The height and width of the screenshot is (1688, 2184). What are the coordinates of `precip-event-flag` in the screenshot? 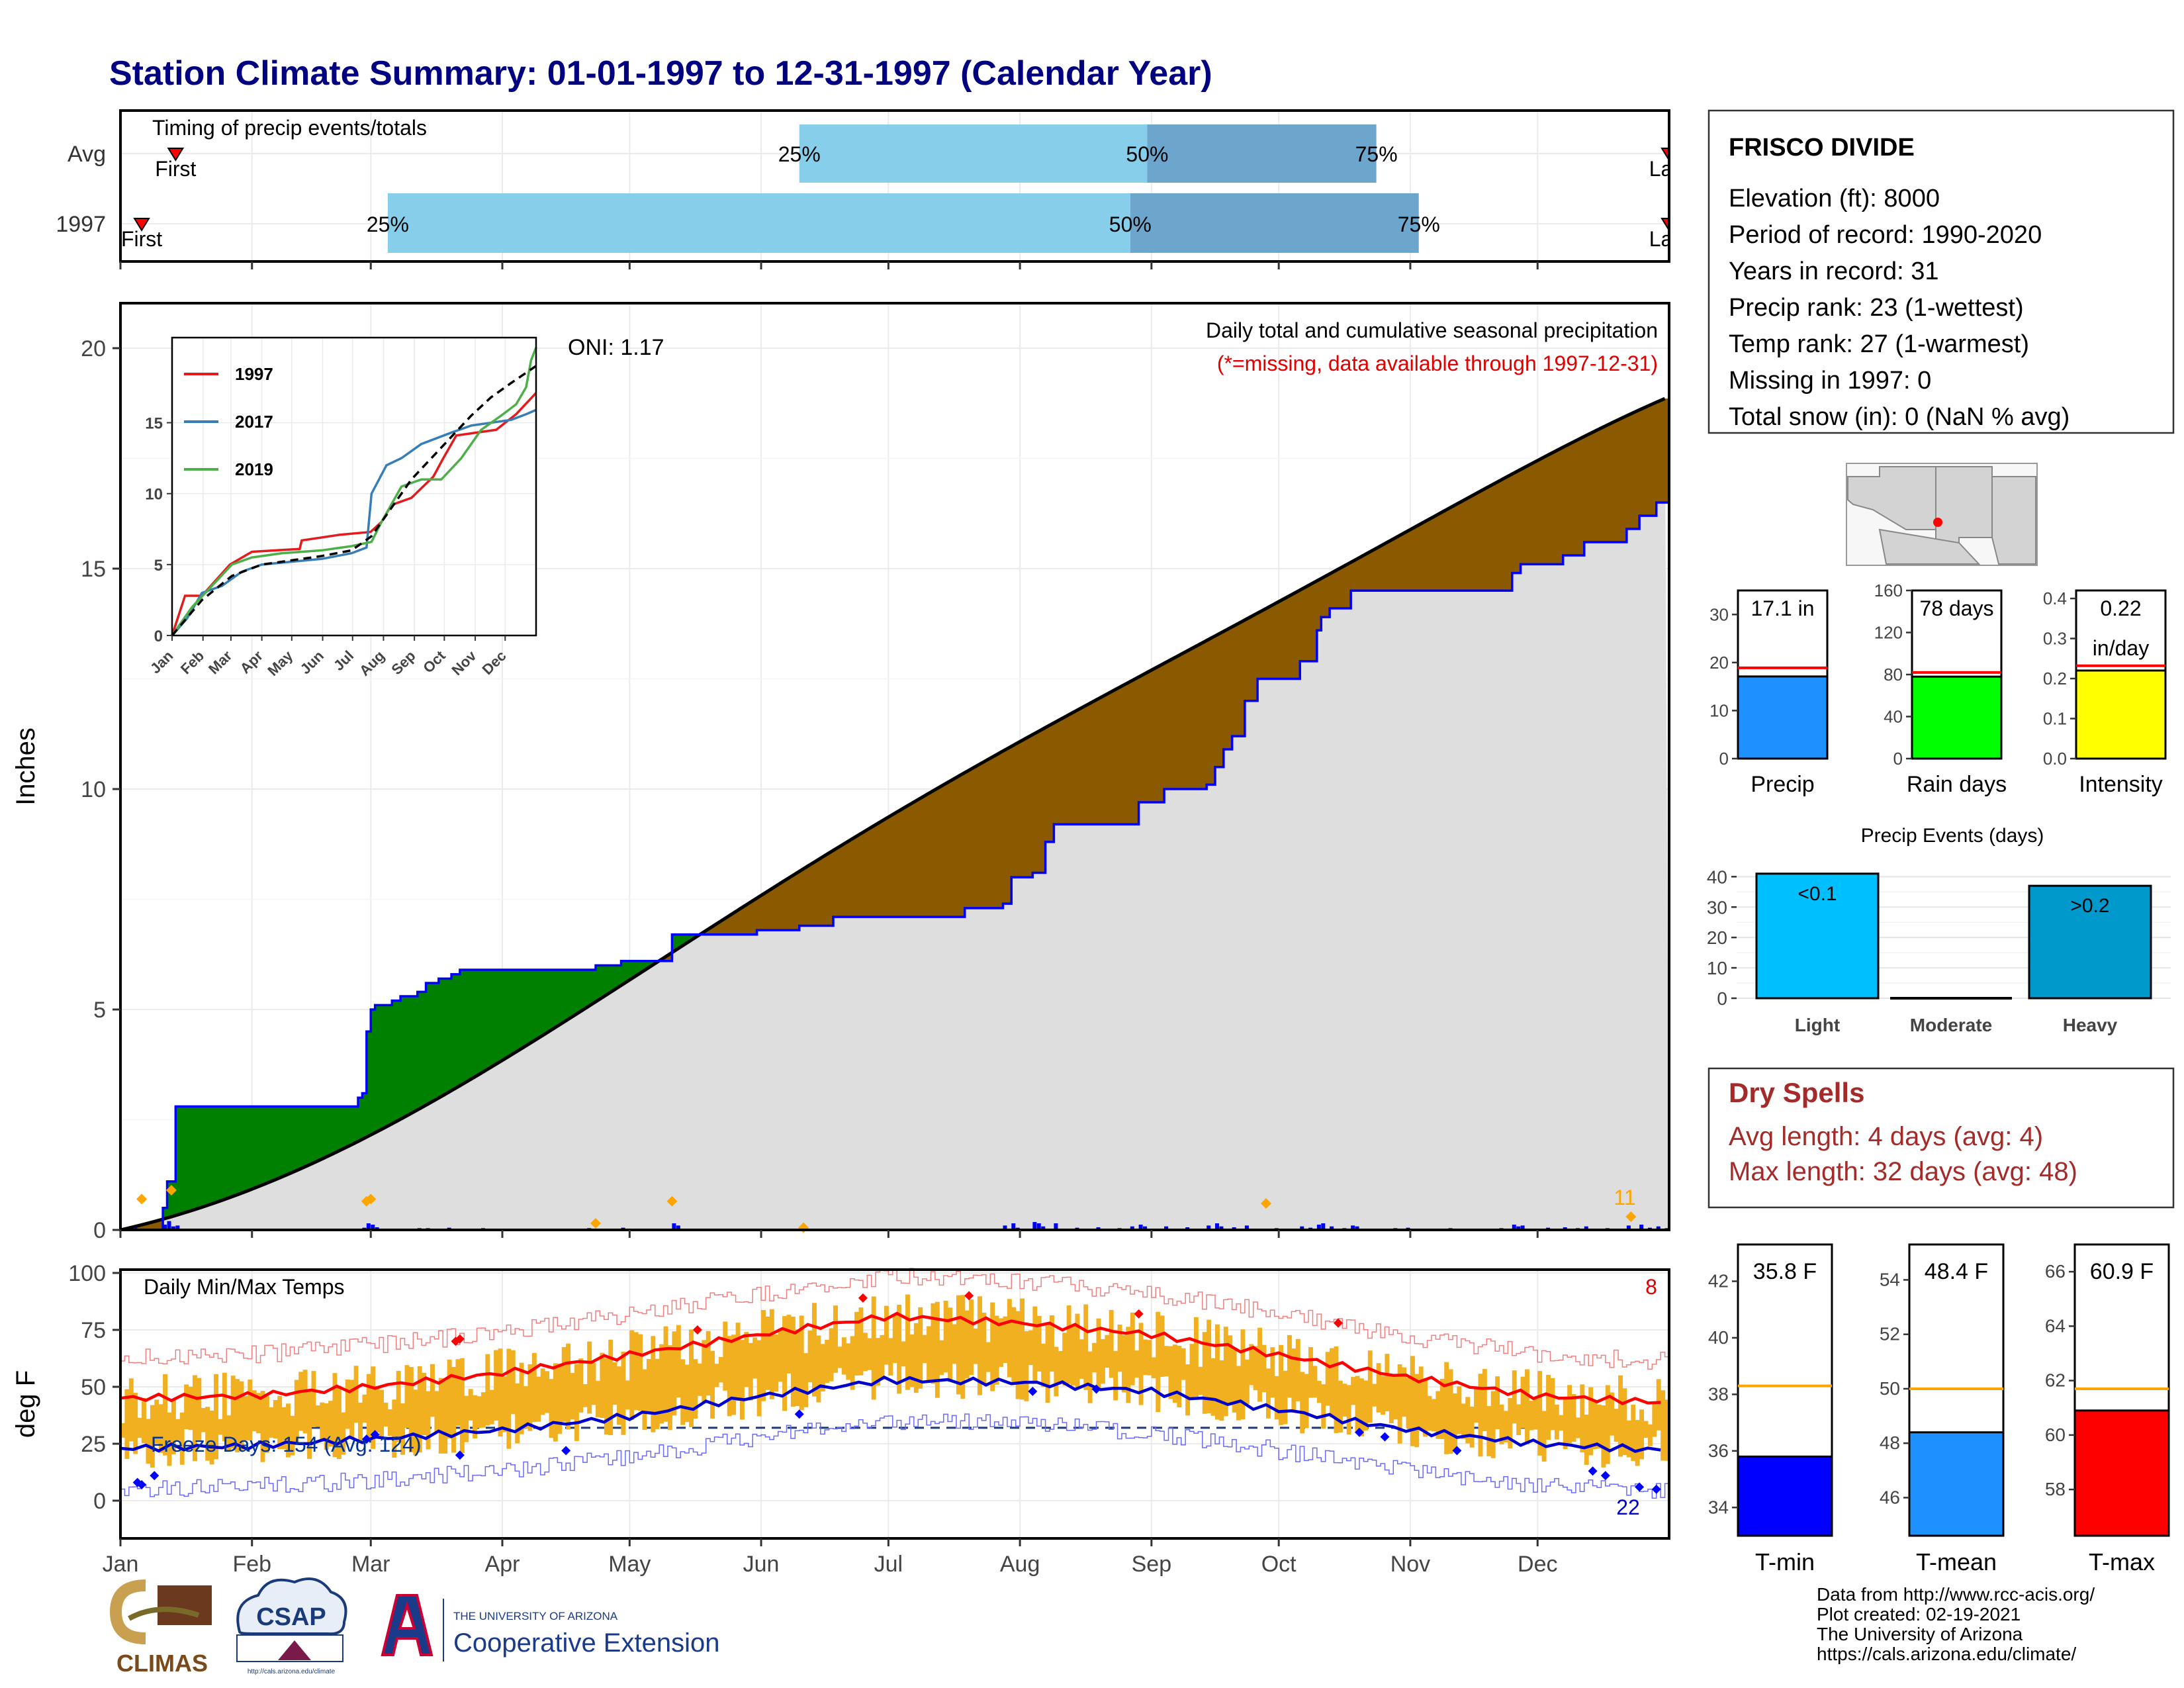 It's located at (171, 1190).